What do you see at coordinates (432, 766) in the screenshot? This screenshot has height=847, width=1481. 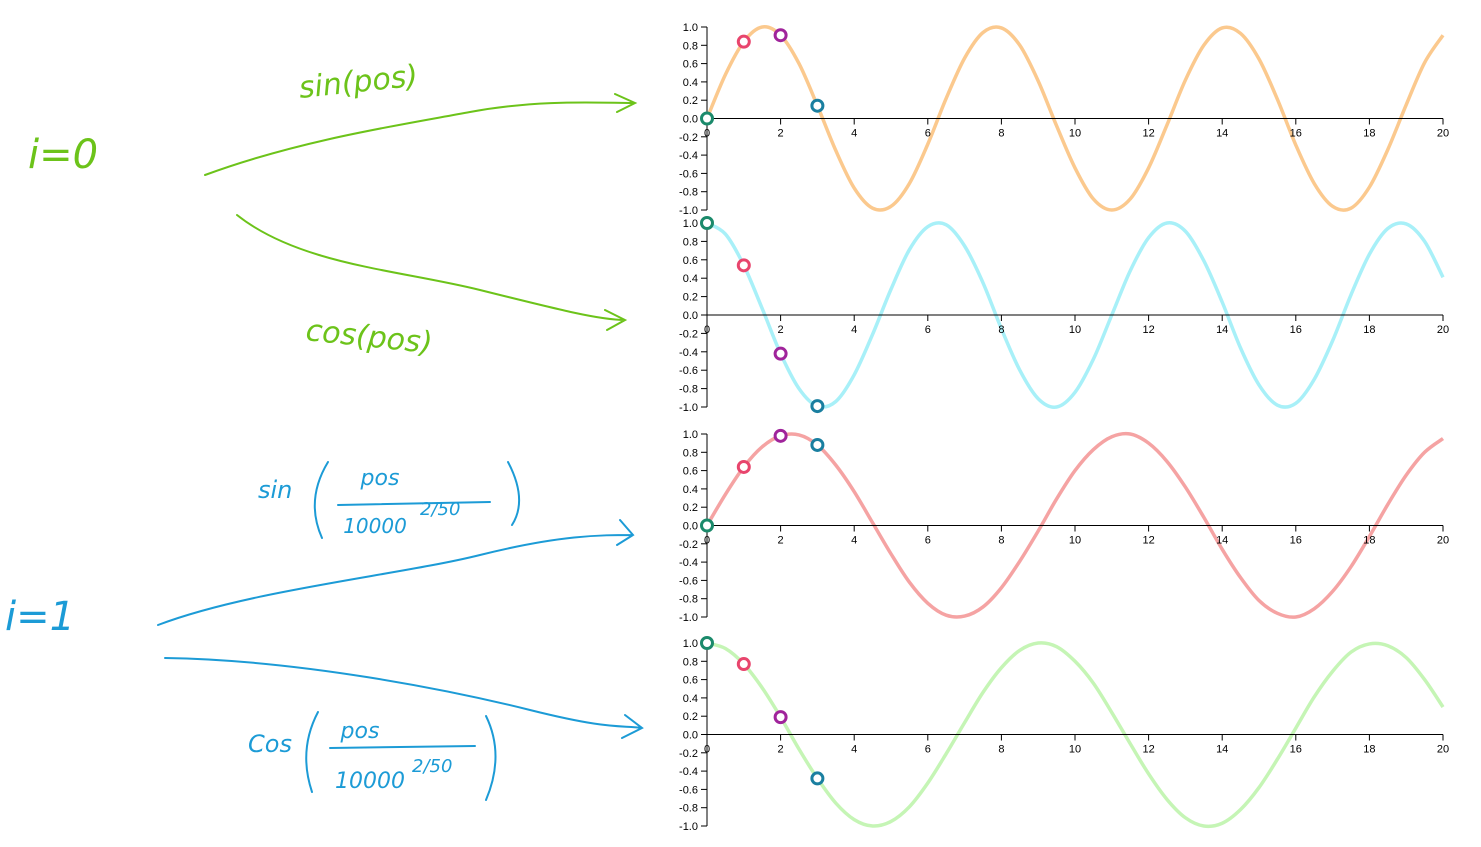 I see `exponent: 2/50` at bounding box center [432, 766].